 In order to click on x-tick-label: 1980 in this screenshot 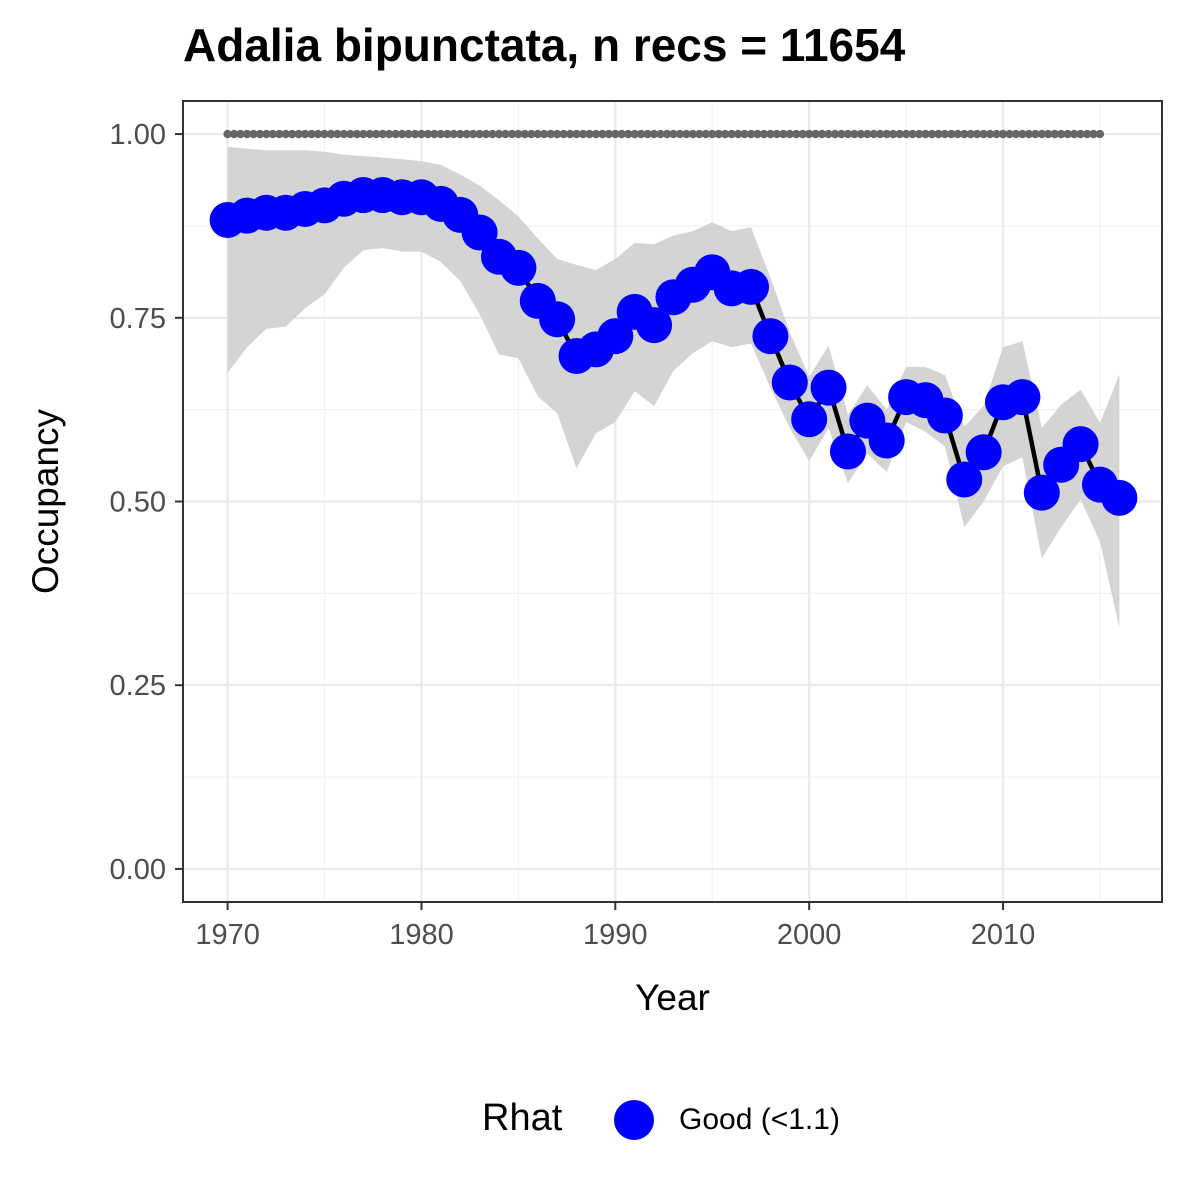, I will do `click(421, 935)`.